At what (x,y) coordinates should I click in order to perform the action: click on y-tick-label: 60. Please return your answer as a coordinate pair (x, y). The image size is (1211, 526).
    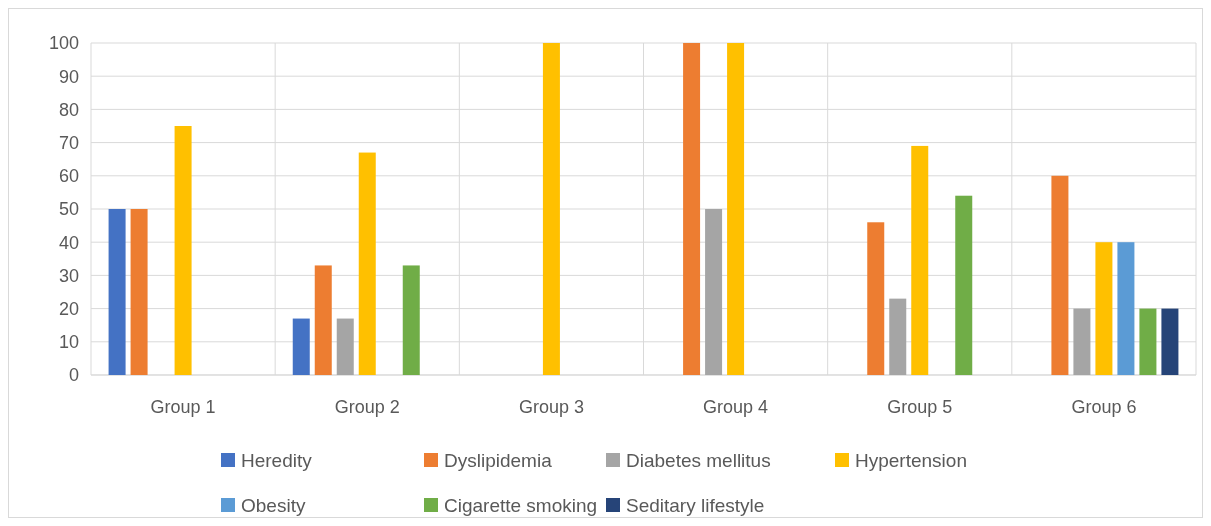
    Looking at the image, I should click on (68, 176).